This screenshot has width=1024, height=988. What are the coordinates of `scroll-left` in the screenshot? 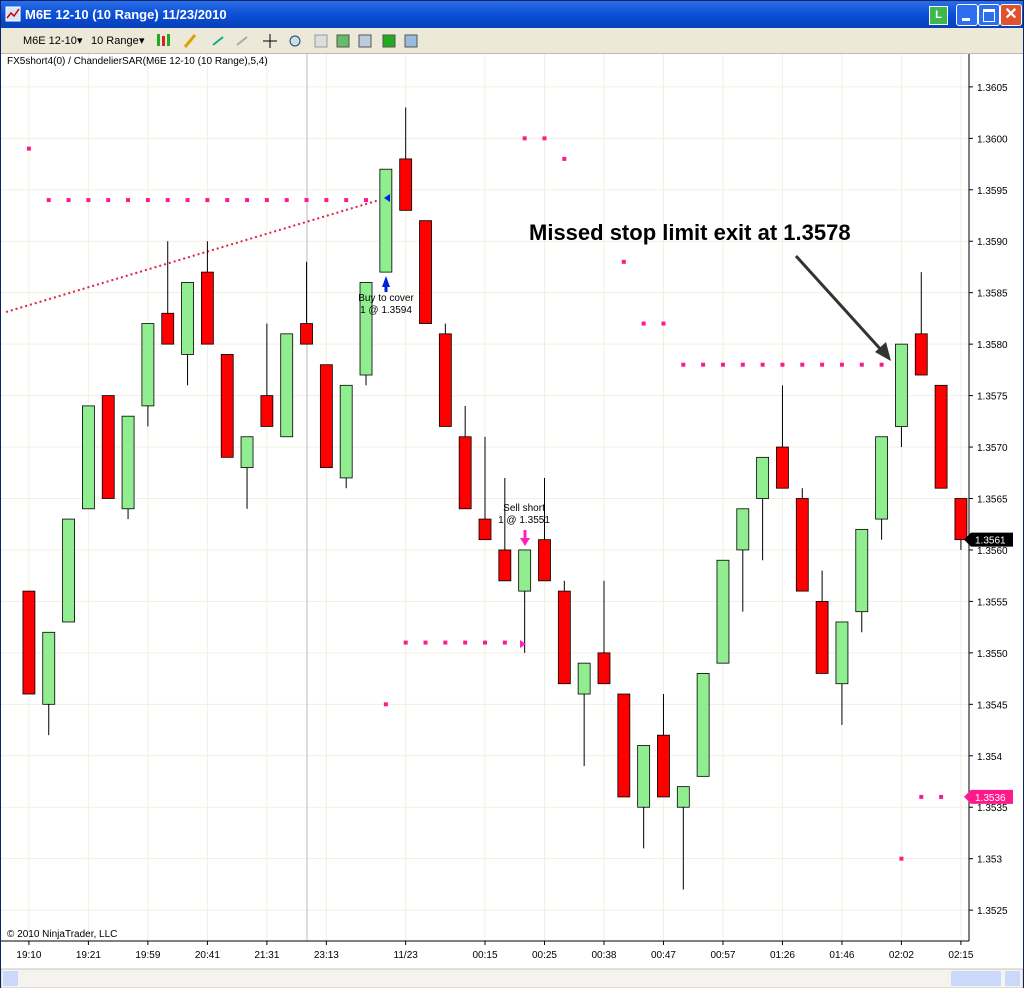 It's located at (10, 978).